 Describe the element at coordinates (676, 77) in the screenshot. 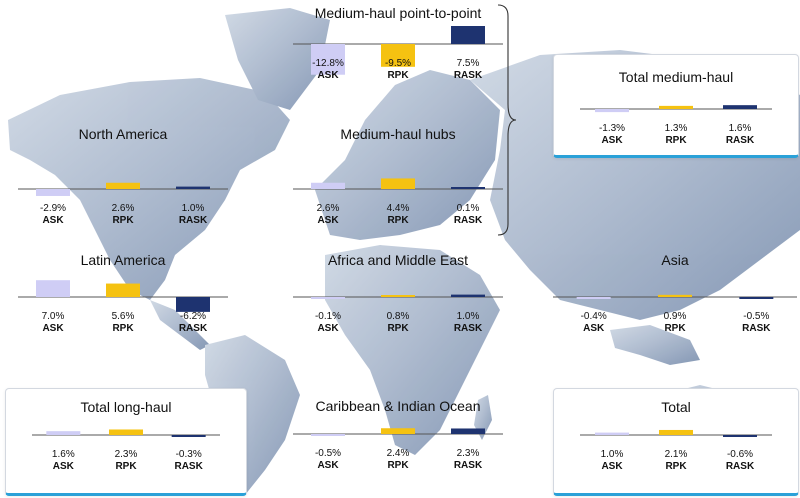

I see `panel-title: Total medium-haul` at that location.